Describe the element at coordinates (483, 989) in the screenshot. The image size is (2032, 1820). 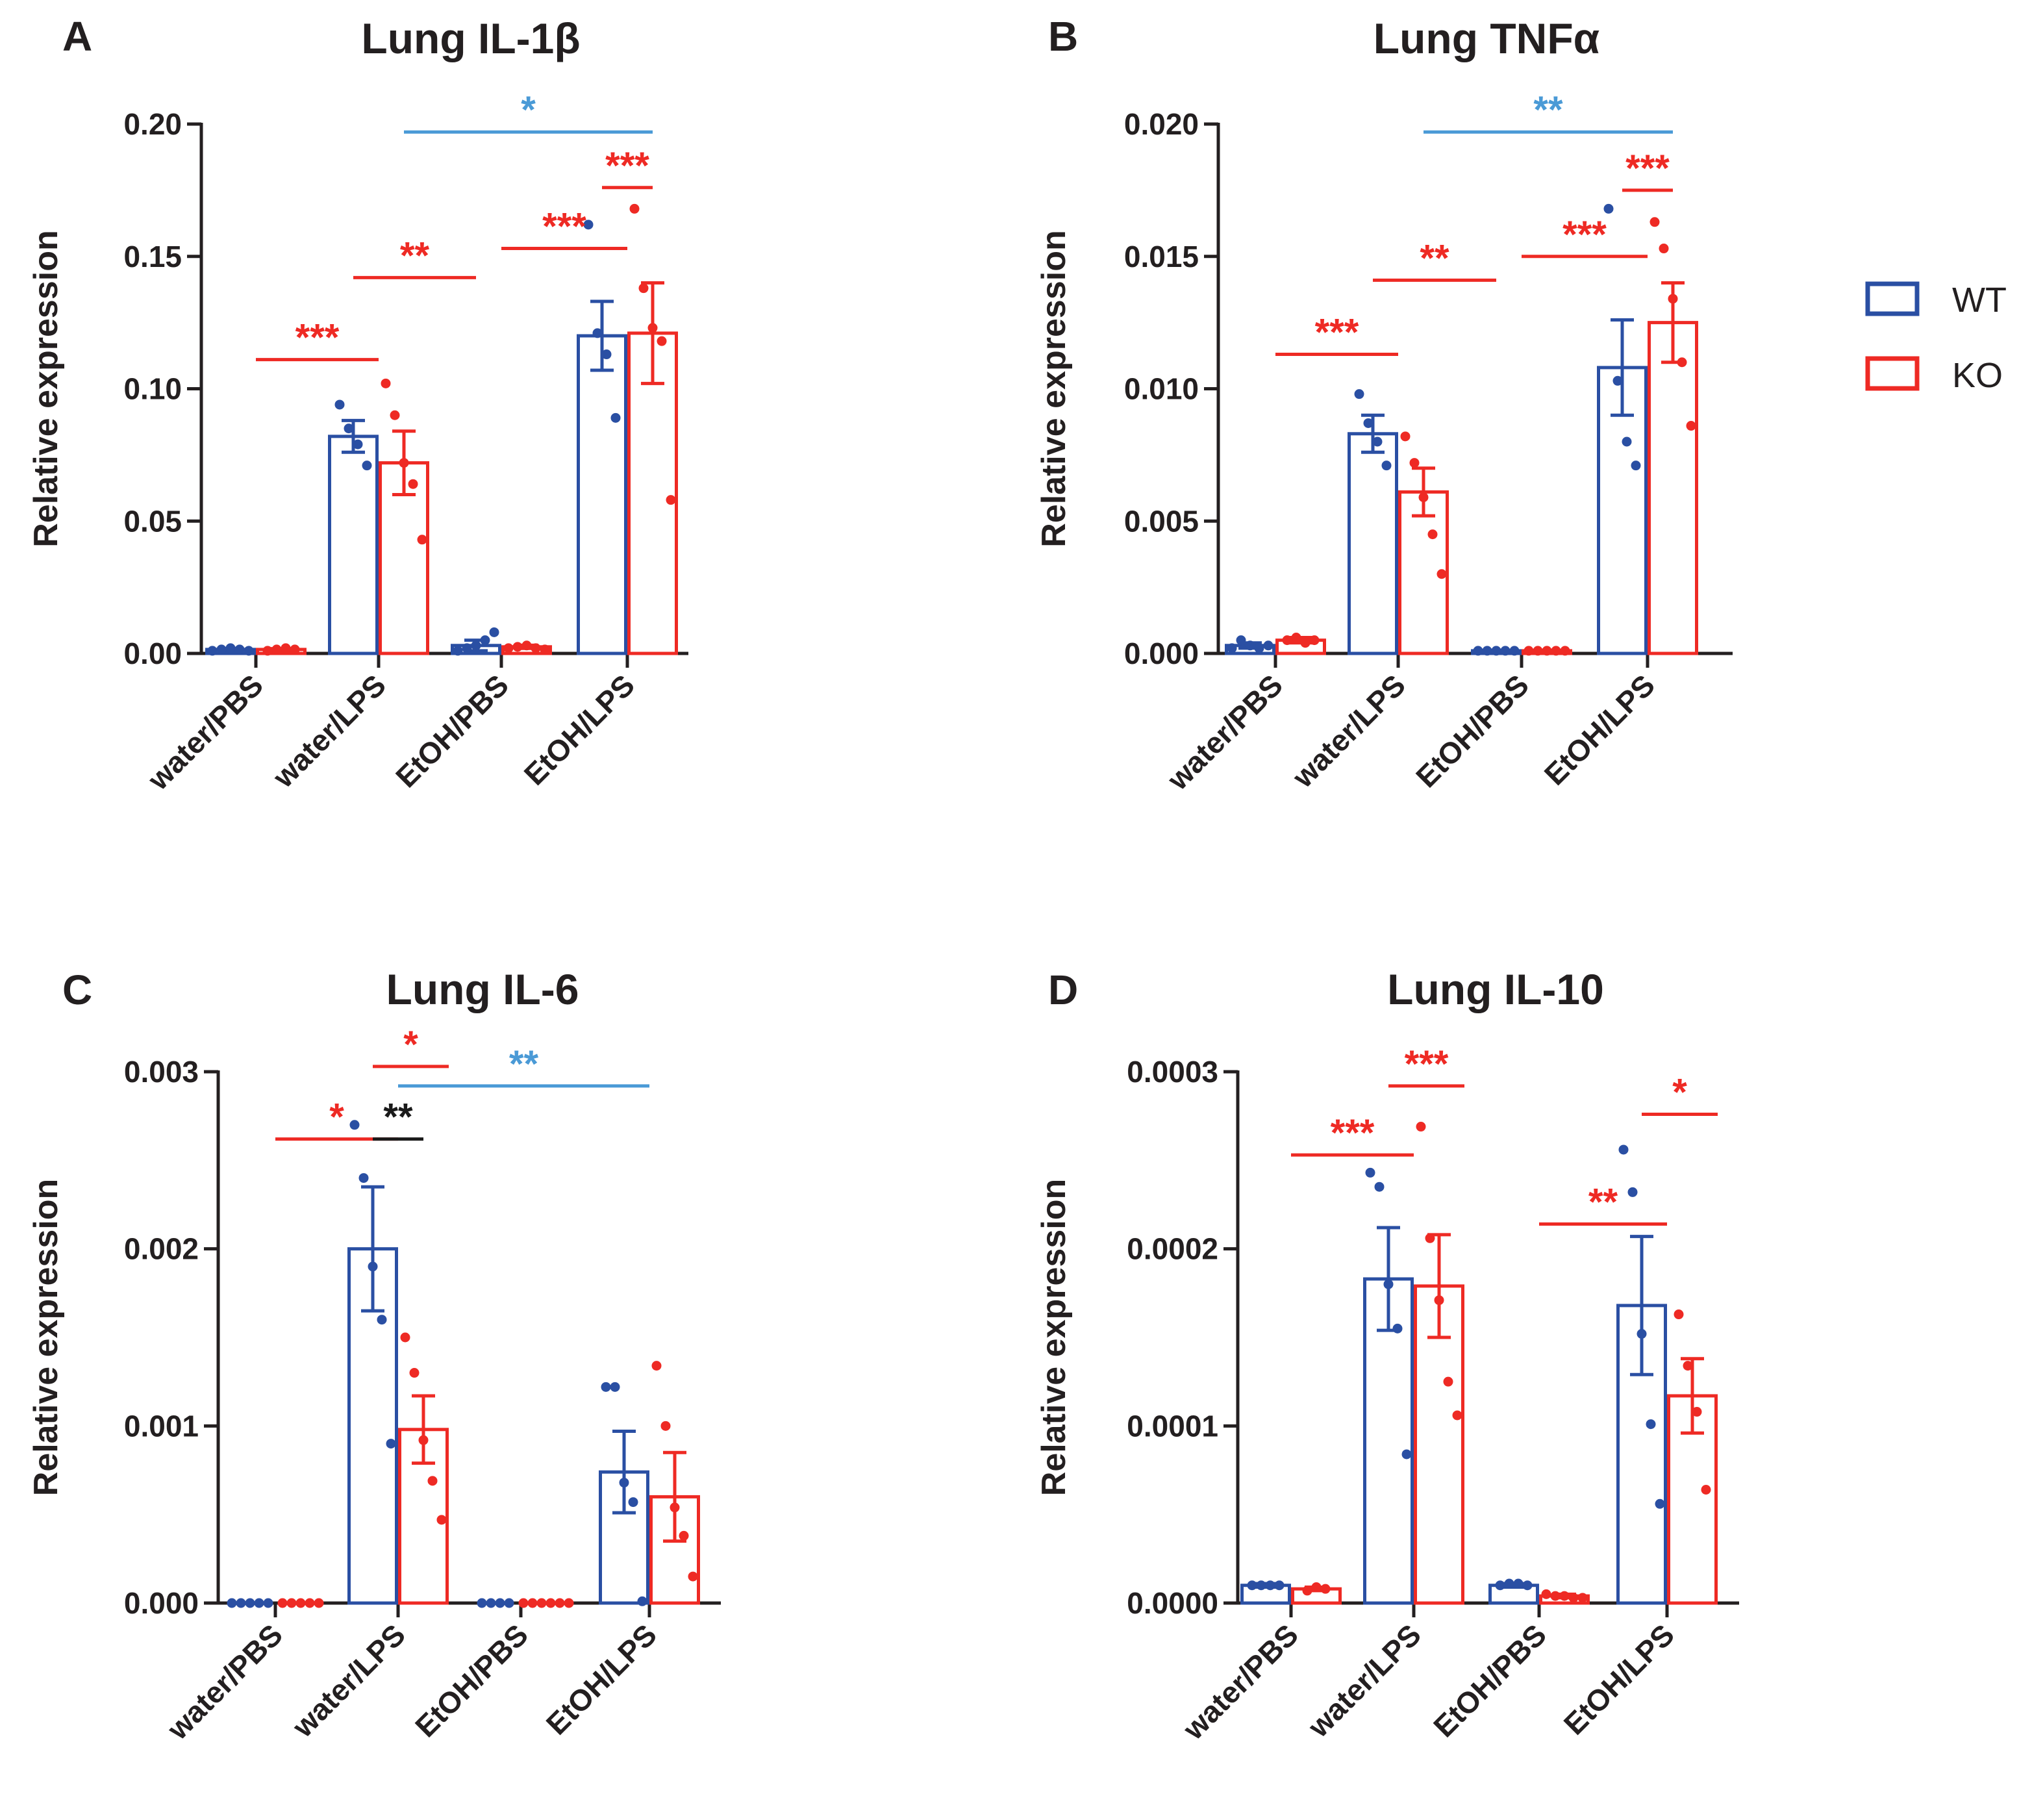
I see `chart-title: Lung IL-6` at that location.